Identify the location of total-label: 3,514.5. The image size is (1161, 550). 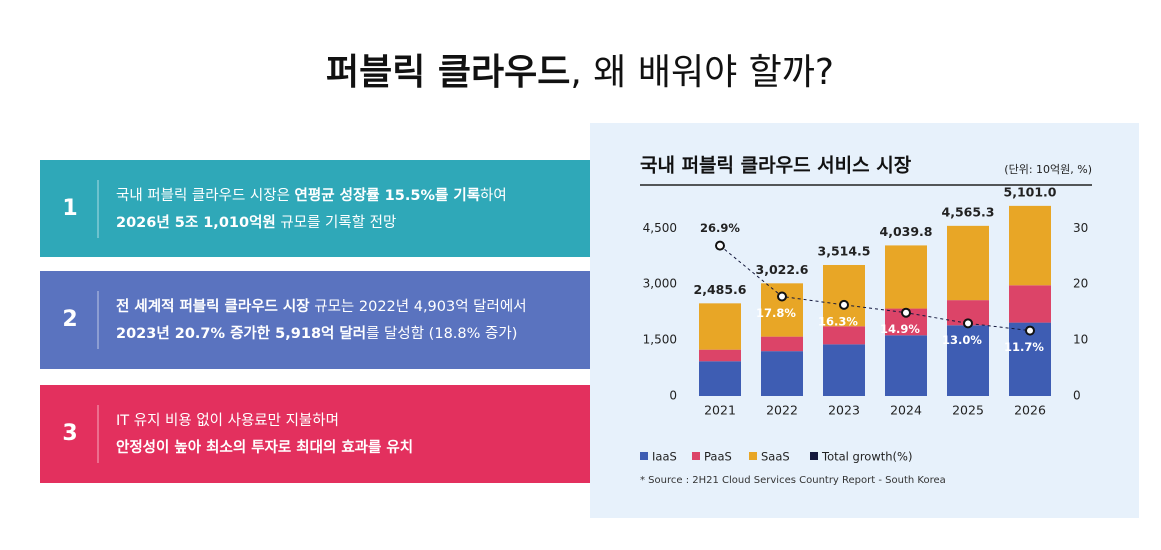
(844, 251).